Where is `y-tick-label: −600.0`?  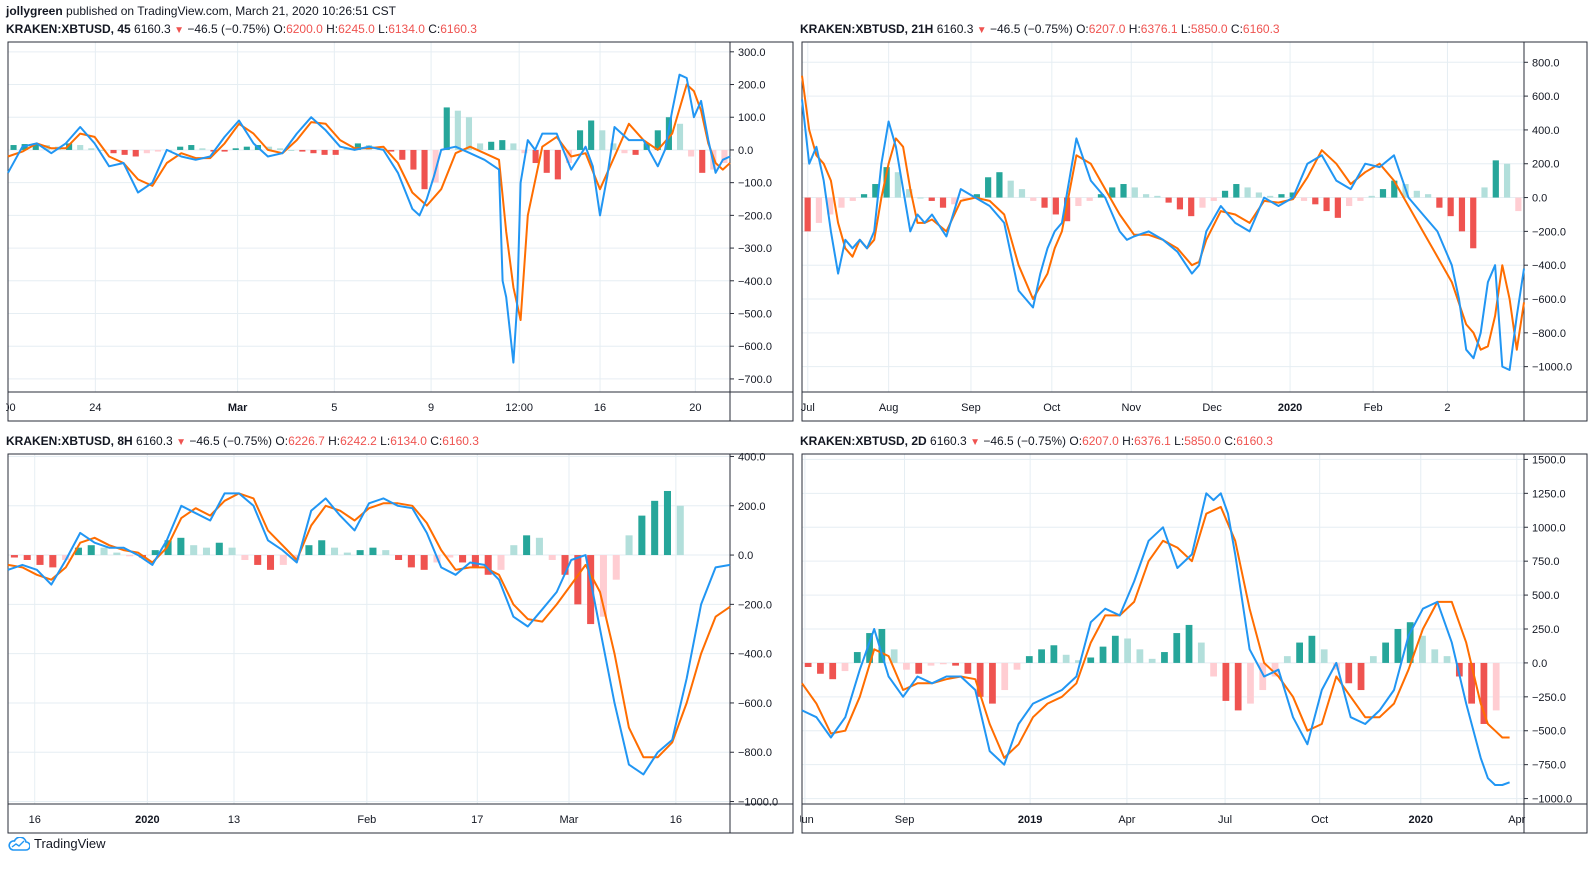 y-tick-label: −600.0 is located at coordinates (755, 704).